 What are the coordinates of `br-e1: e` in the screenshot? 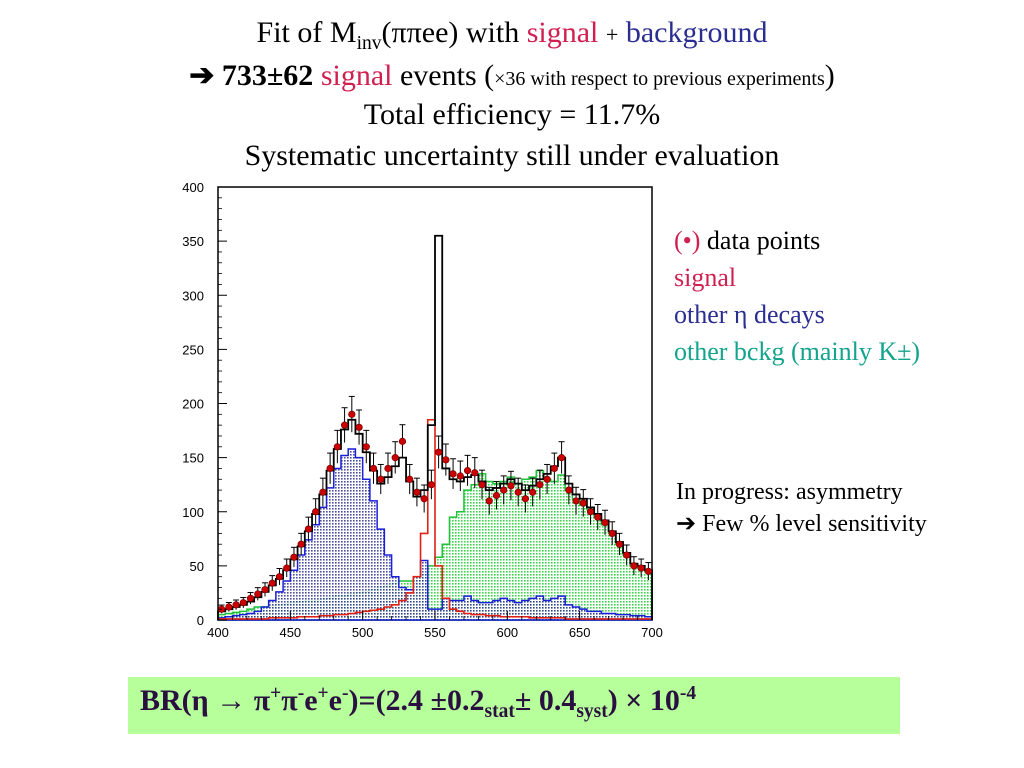 It's located at (311, 700).